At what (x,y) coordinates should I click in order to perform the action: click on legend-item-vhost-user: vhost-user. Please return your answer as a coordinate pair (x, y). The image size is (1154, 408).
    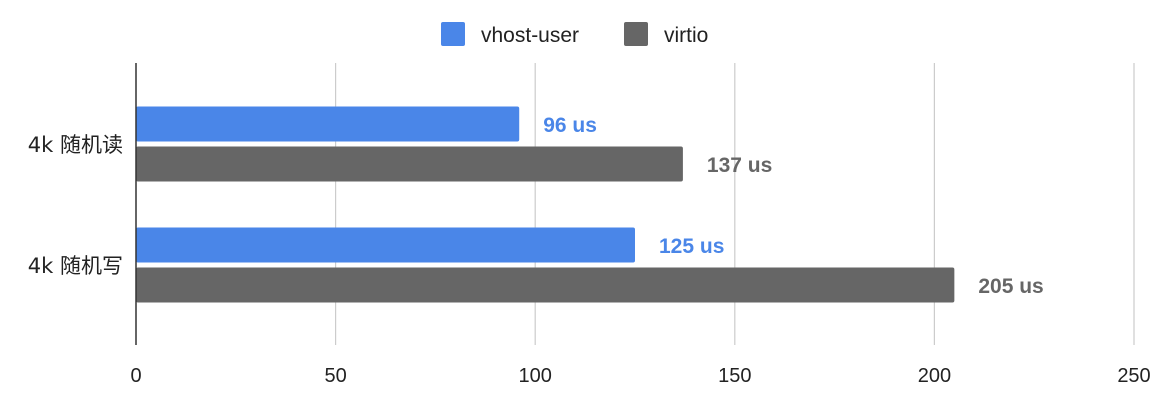
    Looking at the image, I should click on (510, 34).